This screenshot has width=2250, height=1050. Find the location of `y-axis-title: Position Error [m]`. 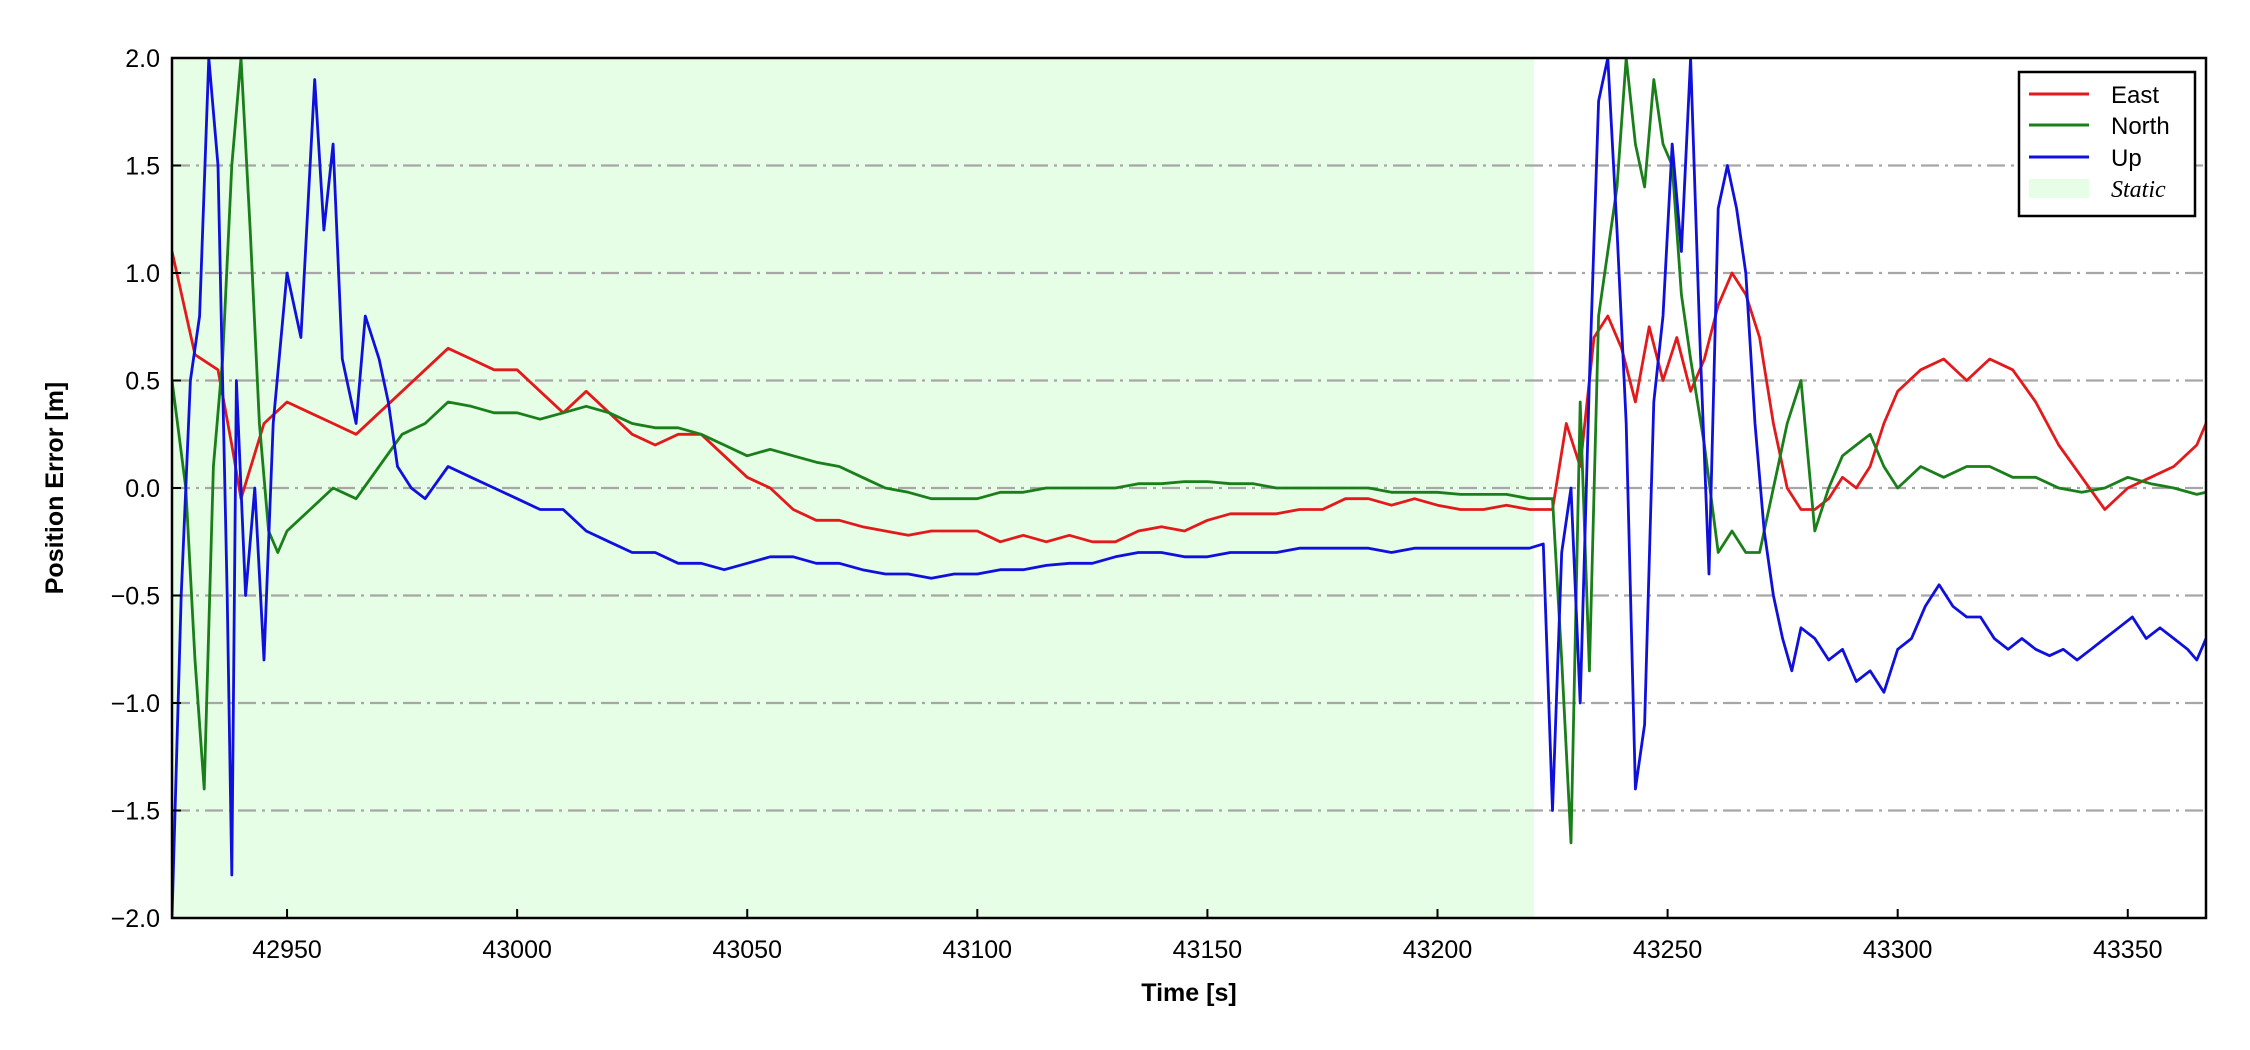

y-axis-title: Position Error [m] is located at coordinates (55, 488).